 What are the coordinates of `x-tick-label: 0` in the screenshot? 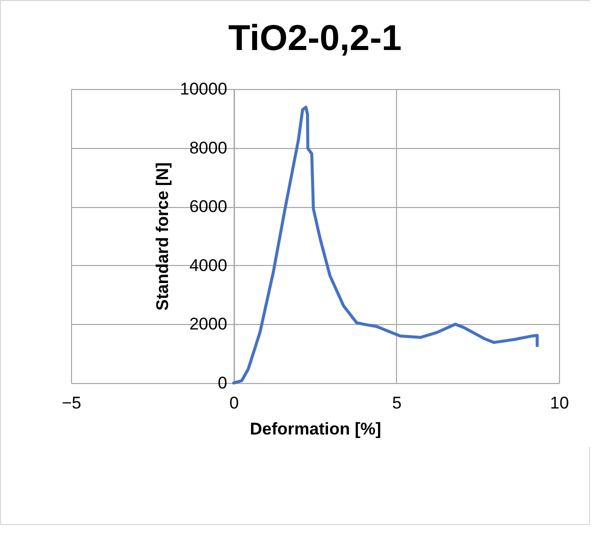 It's located at (234, 403).